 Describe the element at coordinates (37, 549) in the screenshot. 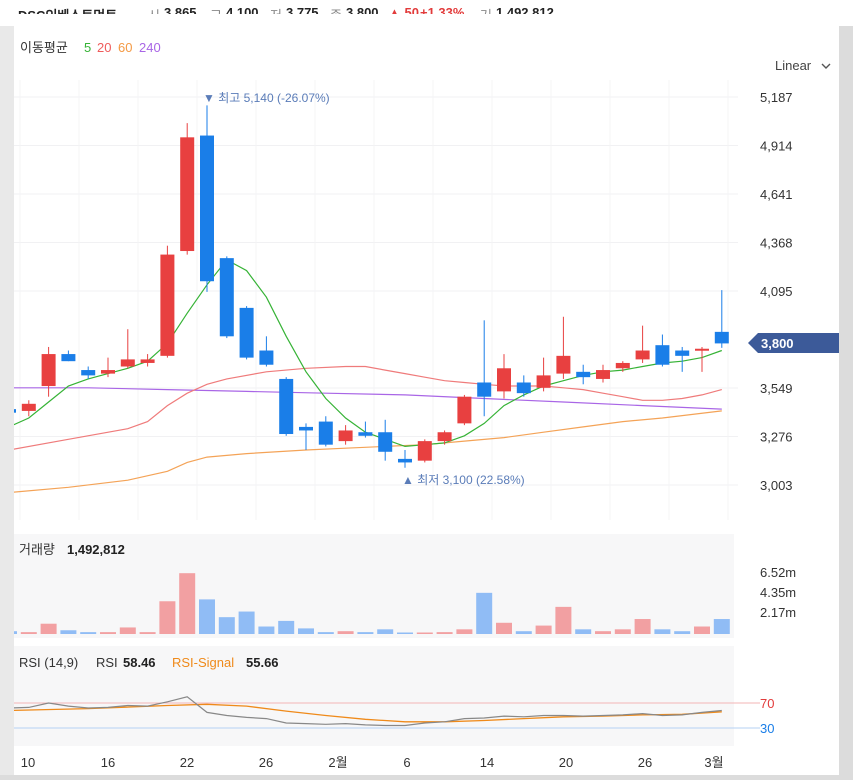

I see `volume-panel-label: 거래량` at that location.